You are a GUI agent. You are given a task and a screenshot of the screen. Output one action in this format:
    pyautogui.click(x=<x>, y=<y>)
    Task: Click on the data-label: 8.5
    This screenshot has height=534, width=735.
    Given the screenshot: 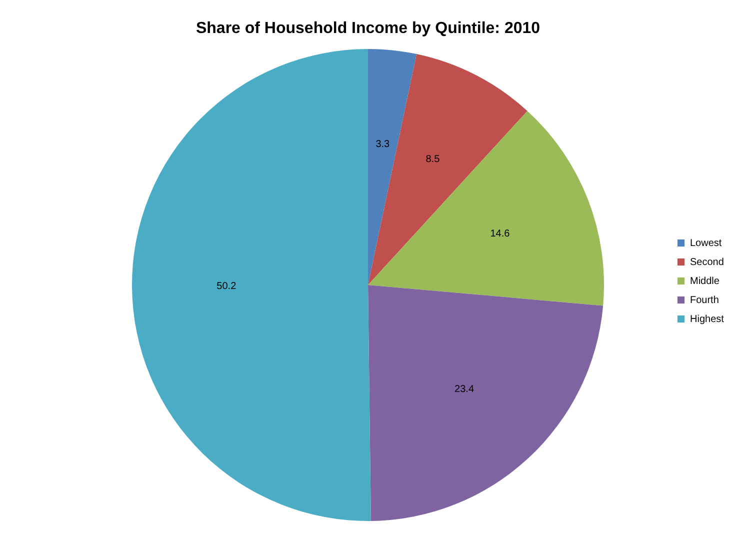 What is the action you would take?
    pyautogui.click(x=433, y=160)
    